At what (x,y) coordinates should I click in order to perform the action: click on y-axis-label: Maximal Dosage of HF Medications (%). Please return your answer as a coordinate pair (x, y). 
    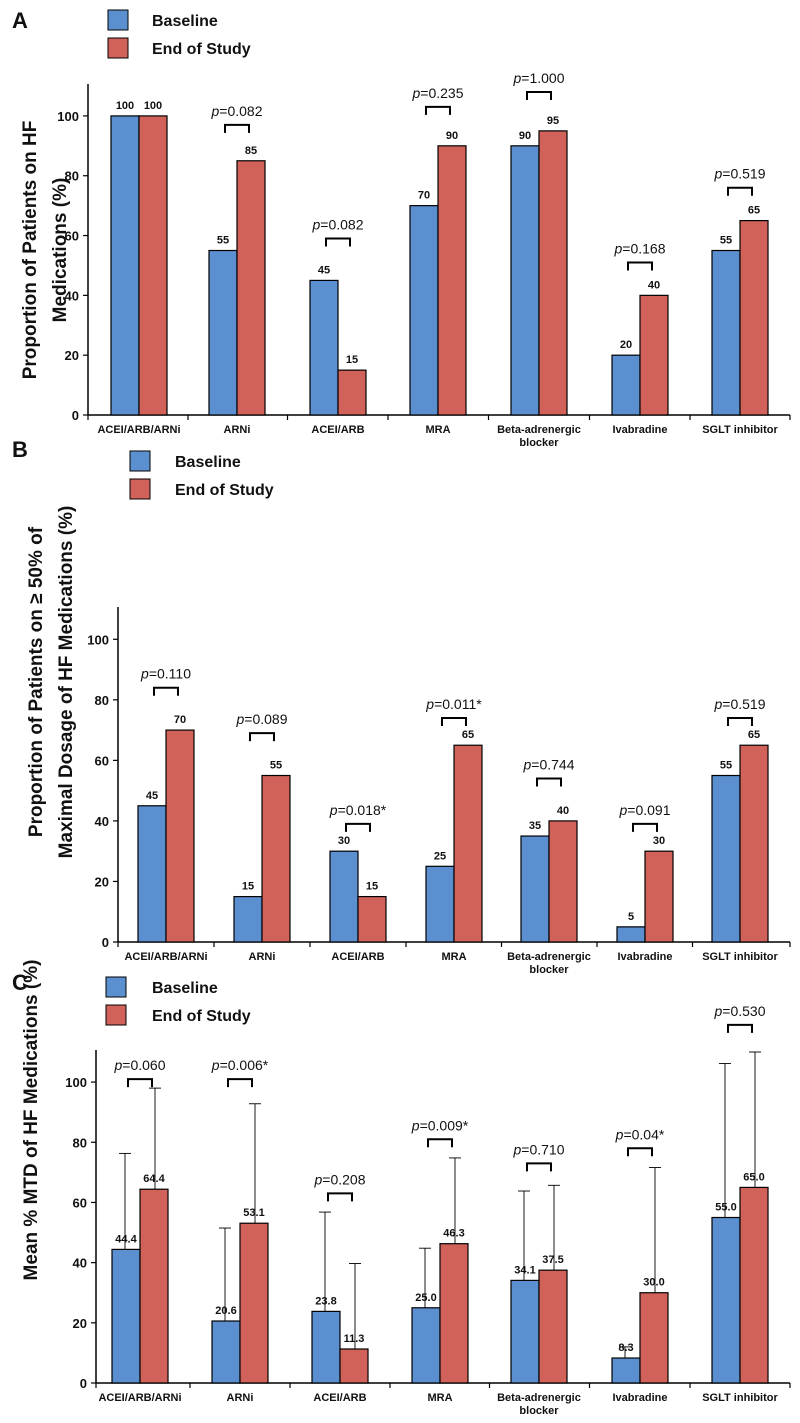
    Looking at the image, I should click on (66, 682).